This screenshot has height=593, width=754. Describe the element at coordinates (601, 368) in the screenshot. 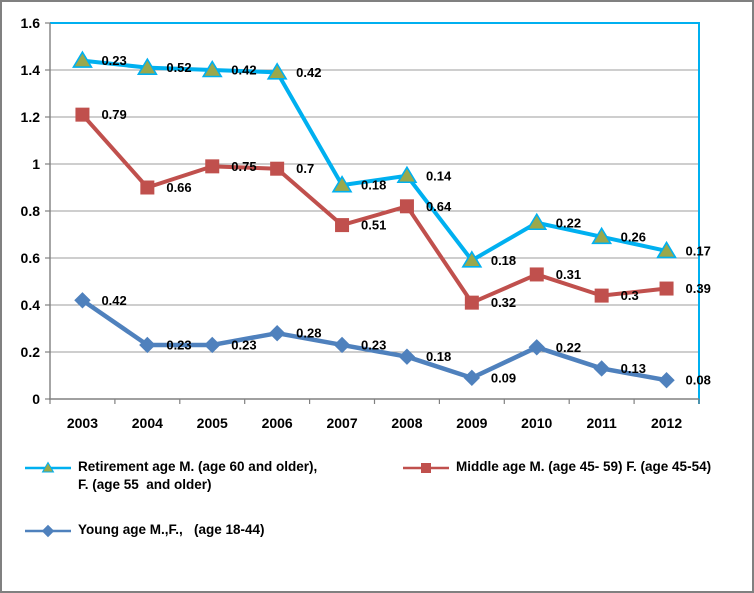

I see `data-point-marker-s2-2011` at that location.